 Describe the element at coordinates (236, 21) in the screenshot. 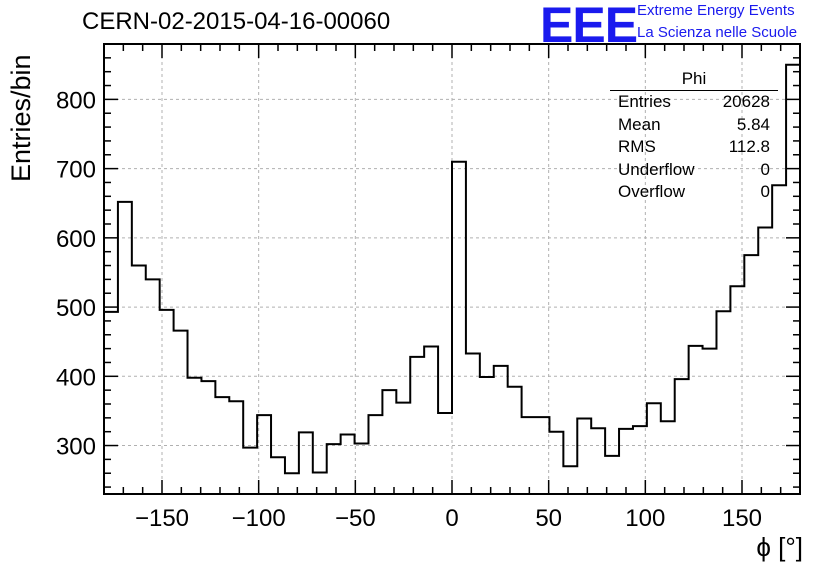

I see `chart-title: CERN-02-2015-04-16-00060` at that location.